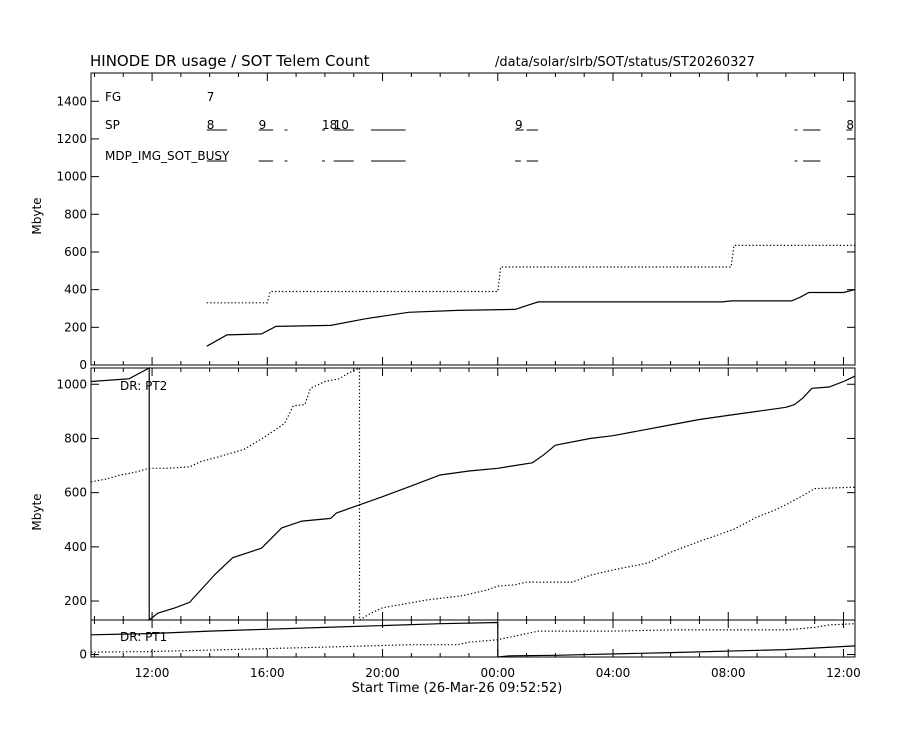  What do you see at coordinates (112, 125) in the screenshot?
I see `sp-label: SP` at bounding box center [112, 125].